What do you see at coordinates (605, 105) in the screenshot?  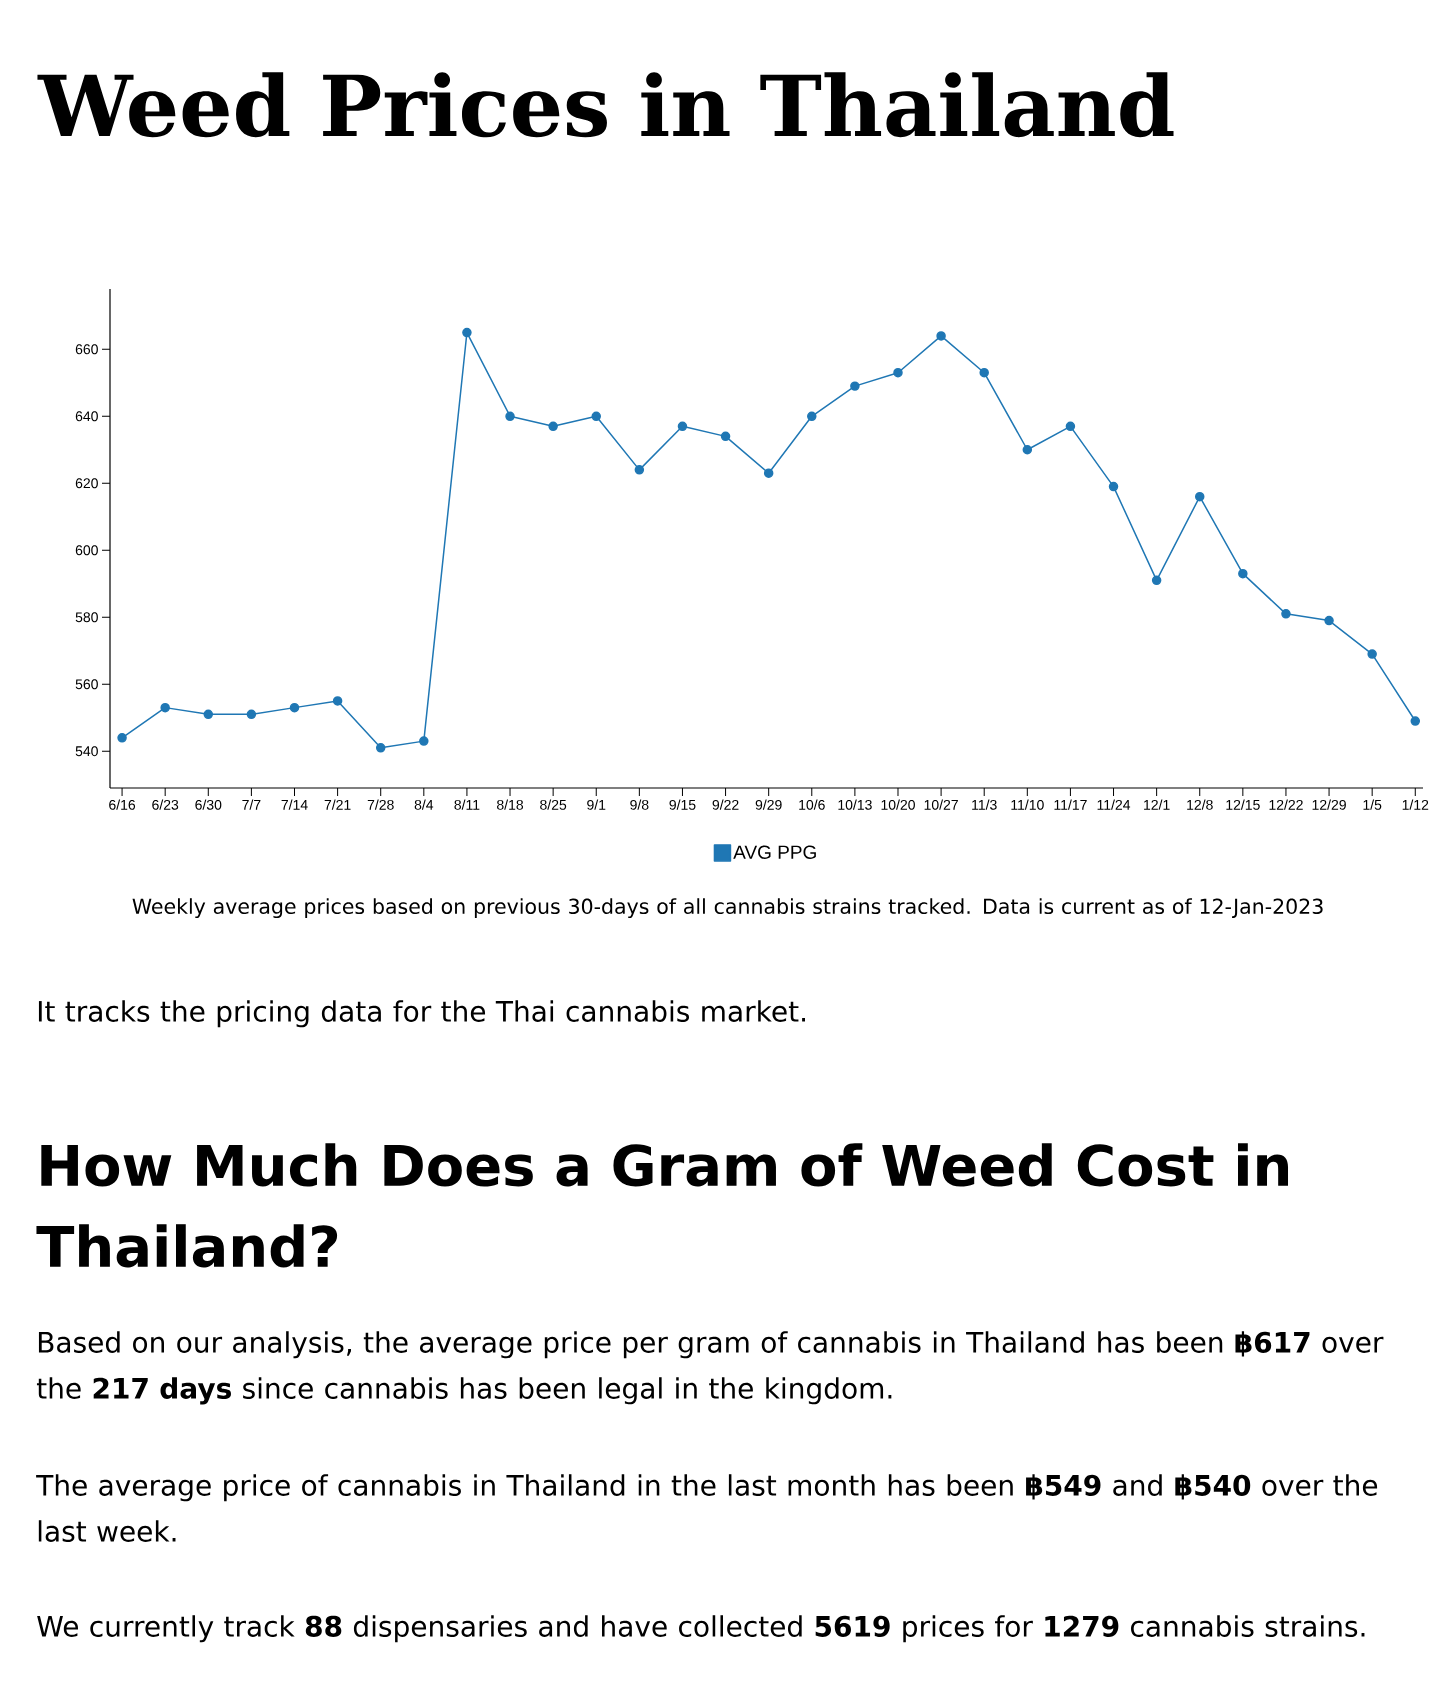 I see `chart-title: Weed Prices in Thailand` at bounding box center [605, 105].